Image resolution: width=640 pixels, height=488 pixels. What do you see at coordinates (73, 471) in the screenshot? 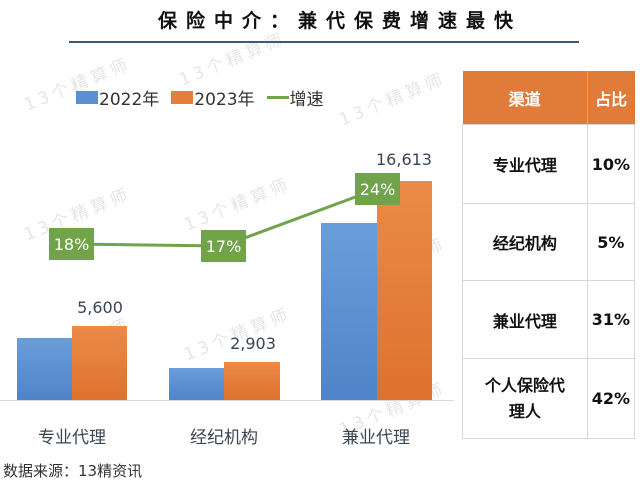
I see `data-source-note: 数据来源：13精资讯` at bounding box center [73, 471].